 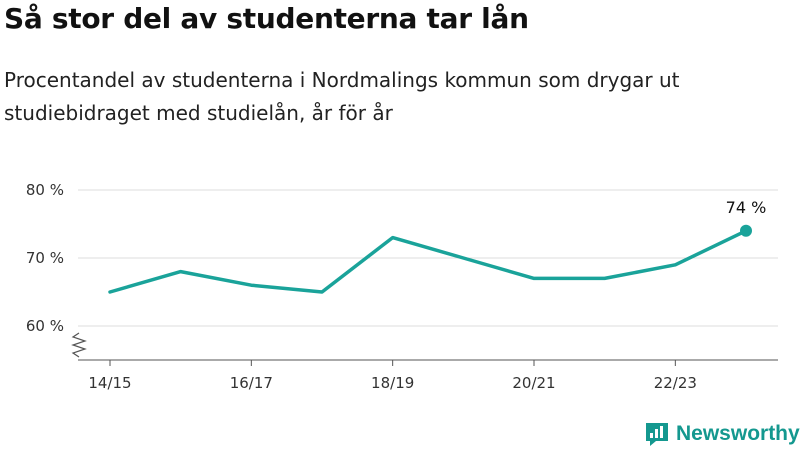 I want to click on x-tick-label: 14/15, so click(x=109, y=383).